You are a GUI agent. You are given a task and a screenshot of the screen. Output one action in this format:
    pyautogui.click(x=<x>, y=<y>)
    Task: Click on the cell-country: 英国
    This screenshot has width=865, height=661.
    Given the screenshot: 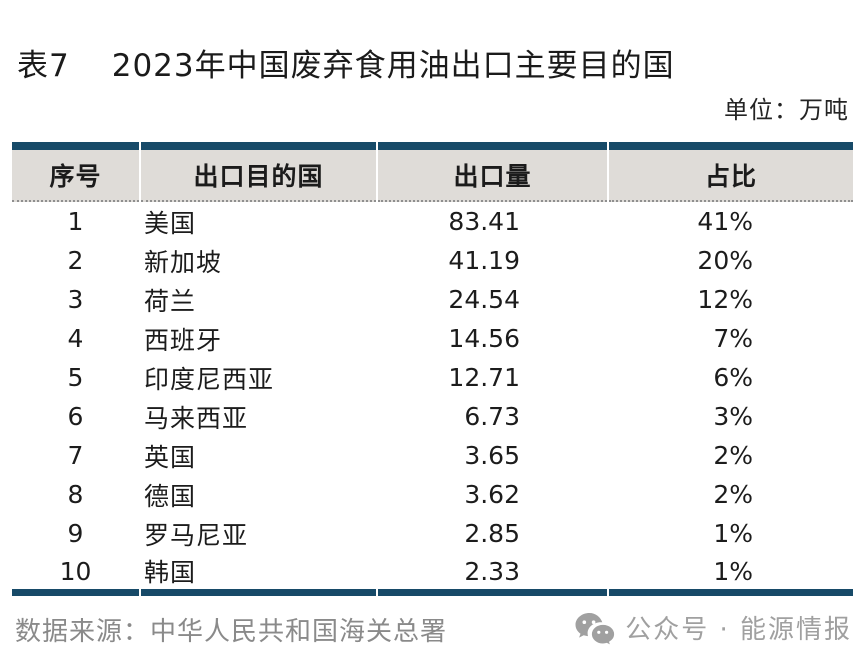 What is the action you would take?
    pyautogui.click(x=258, y=455)
    